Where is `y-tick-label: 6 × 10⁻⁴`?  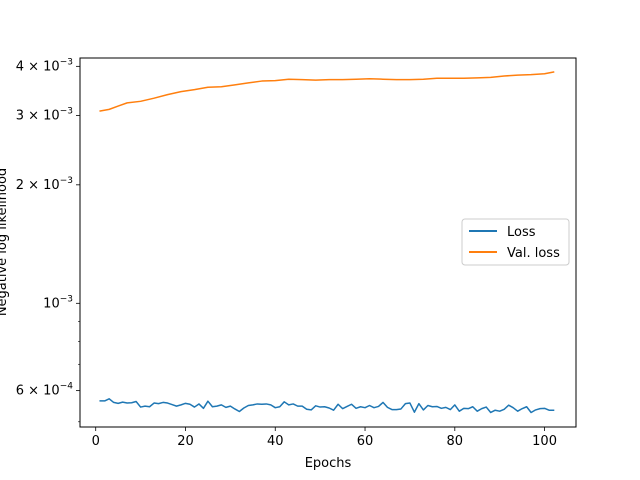
y-tick-label: 6 × 10⁻⁴ is located at coordinates (45, 390).